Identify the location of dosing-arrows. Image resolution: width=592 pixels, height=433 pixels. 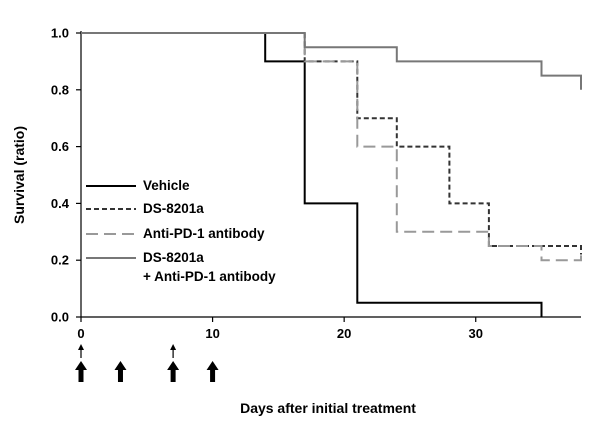
(147, 363).